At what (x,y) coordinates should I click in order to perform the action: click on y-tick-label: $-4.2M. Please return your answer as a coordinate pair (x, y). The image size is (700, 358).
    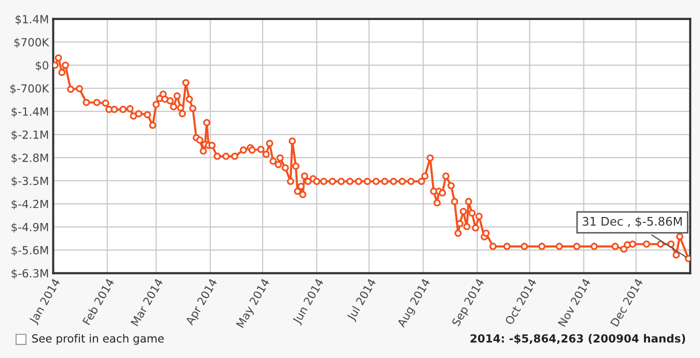
    Looking at the image, I should click on (30, 205).